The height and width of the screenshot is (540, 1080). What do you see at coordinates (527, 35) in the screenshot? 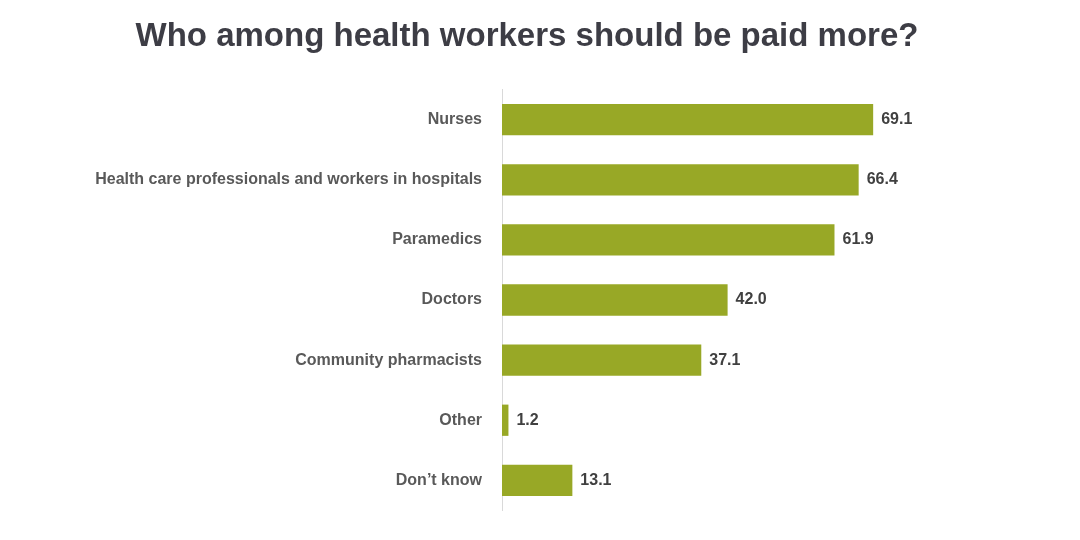
I see `chart-title: Who among health workers should be paid more?` at bounding box center [527, 35].